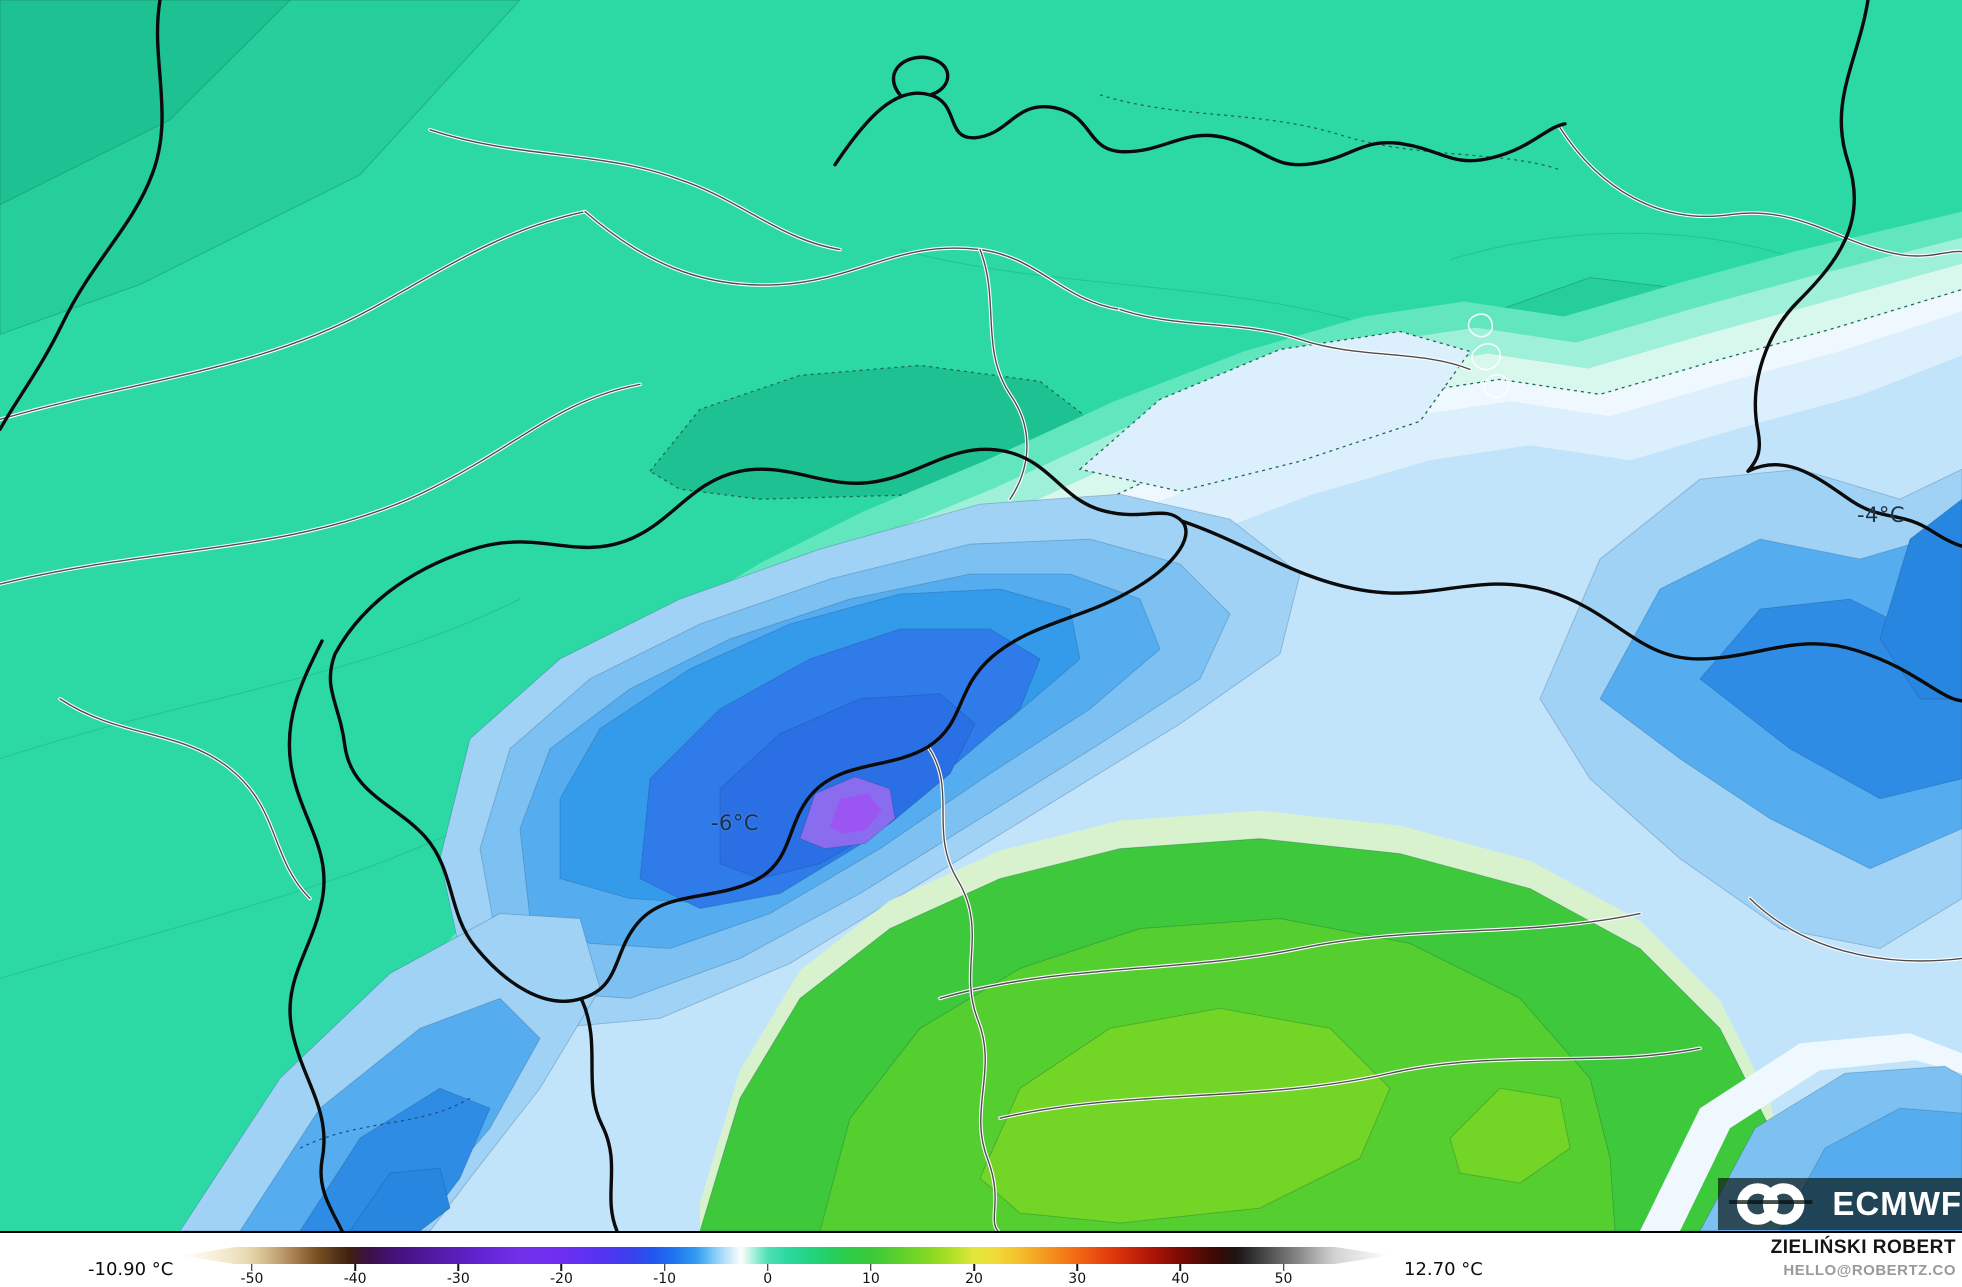  What do you see at coordinates (1180, 1279) in the screenshot?
I see `colorbar-tick-label: 40` at bounding box center [1180, 1279].